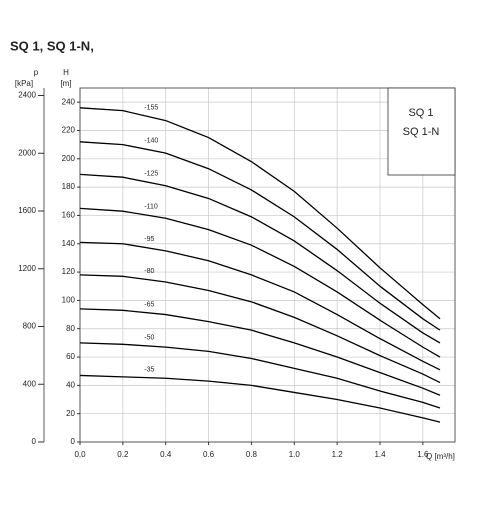 The width and height of the screenshot is (500, 505). I want to click on y2-tick-label: 0, so click(34, 441).